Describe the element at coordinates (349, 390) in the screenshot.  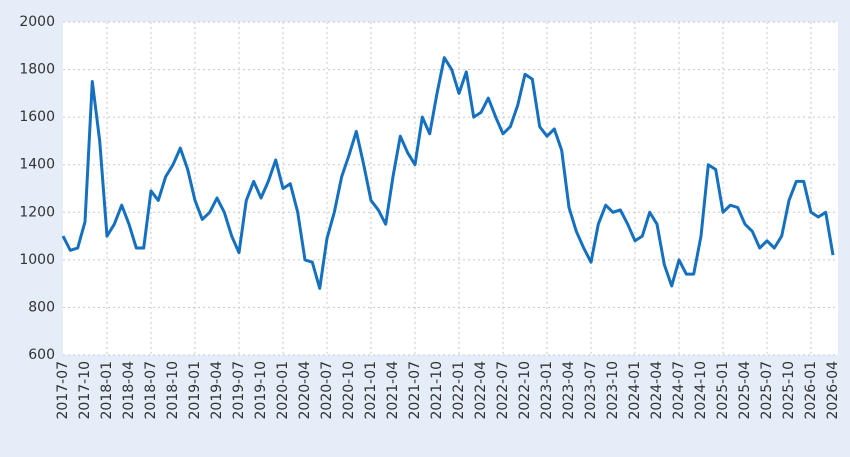
I see `x-tick-label: 2020-10` at that location.